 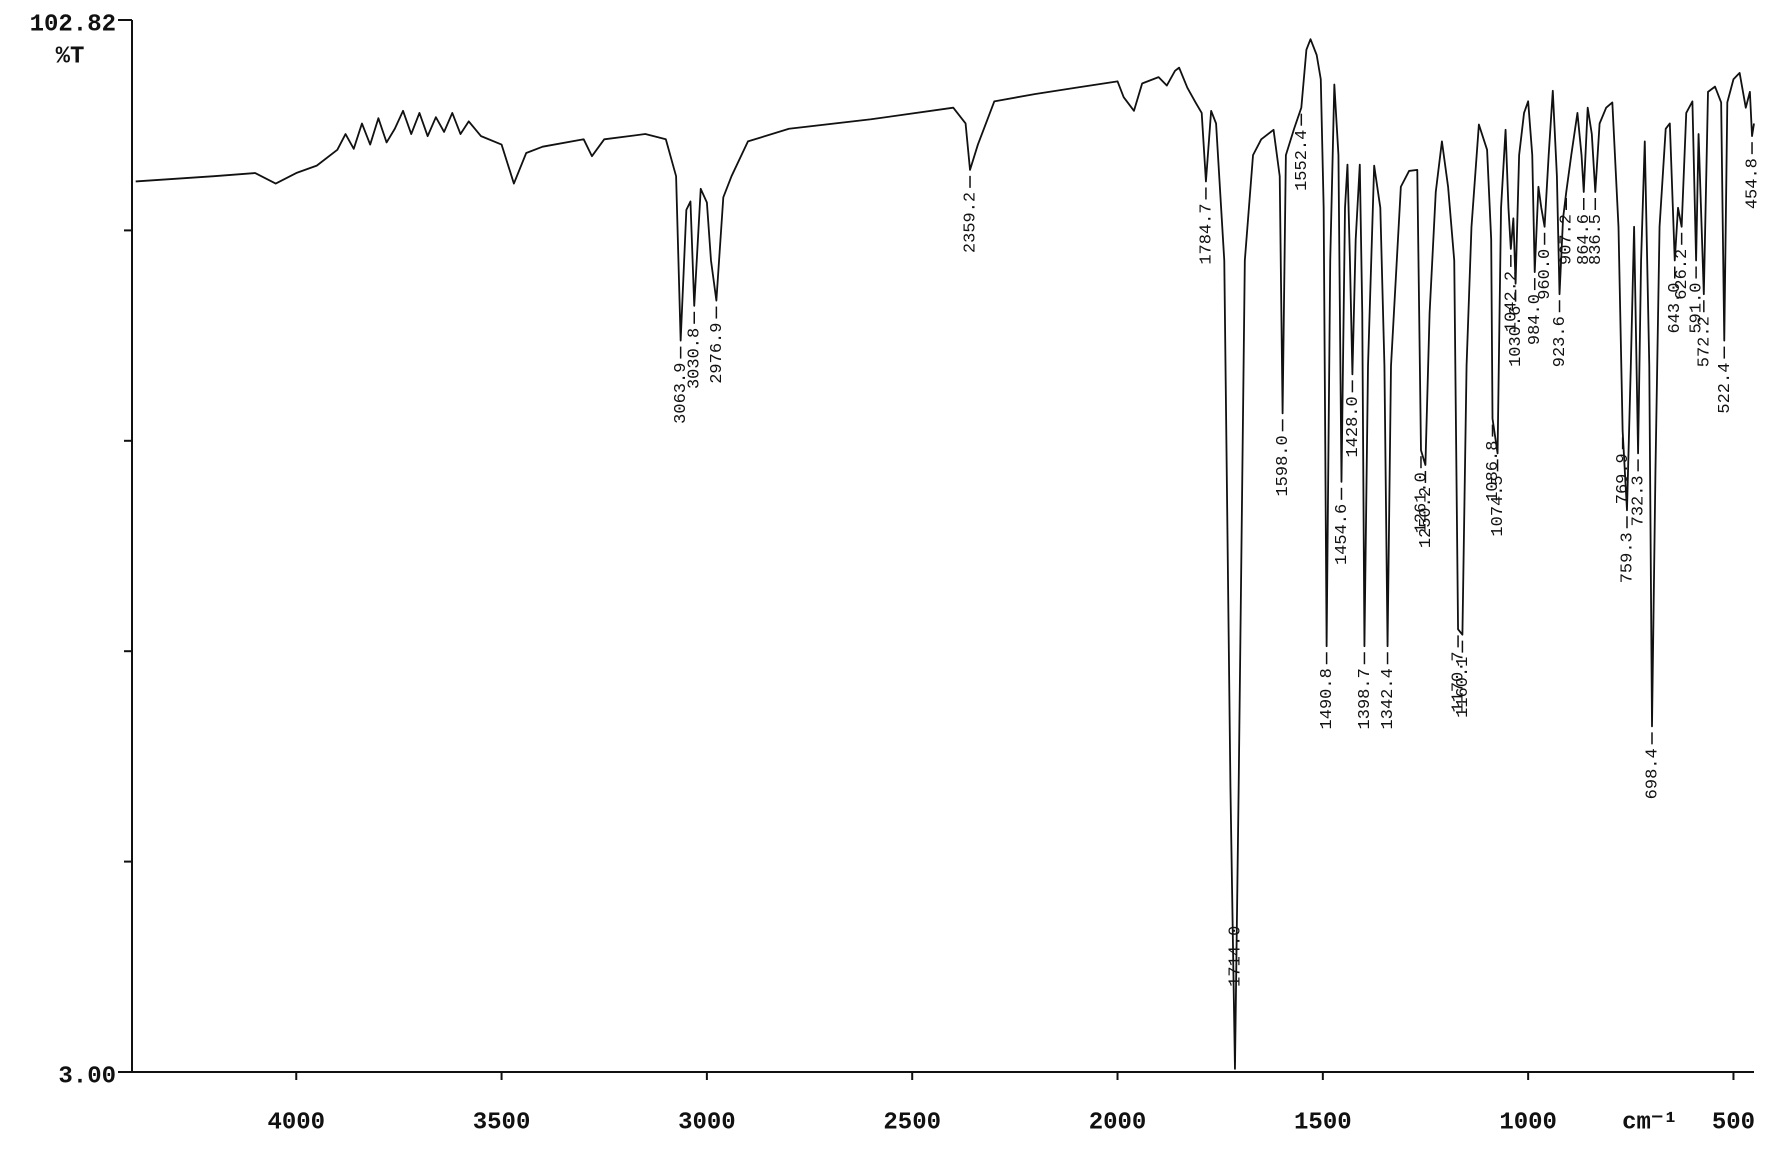 I want to click on y-tick-label: 3.00, so click(x=87, y=1076).